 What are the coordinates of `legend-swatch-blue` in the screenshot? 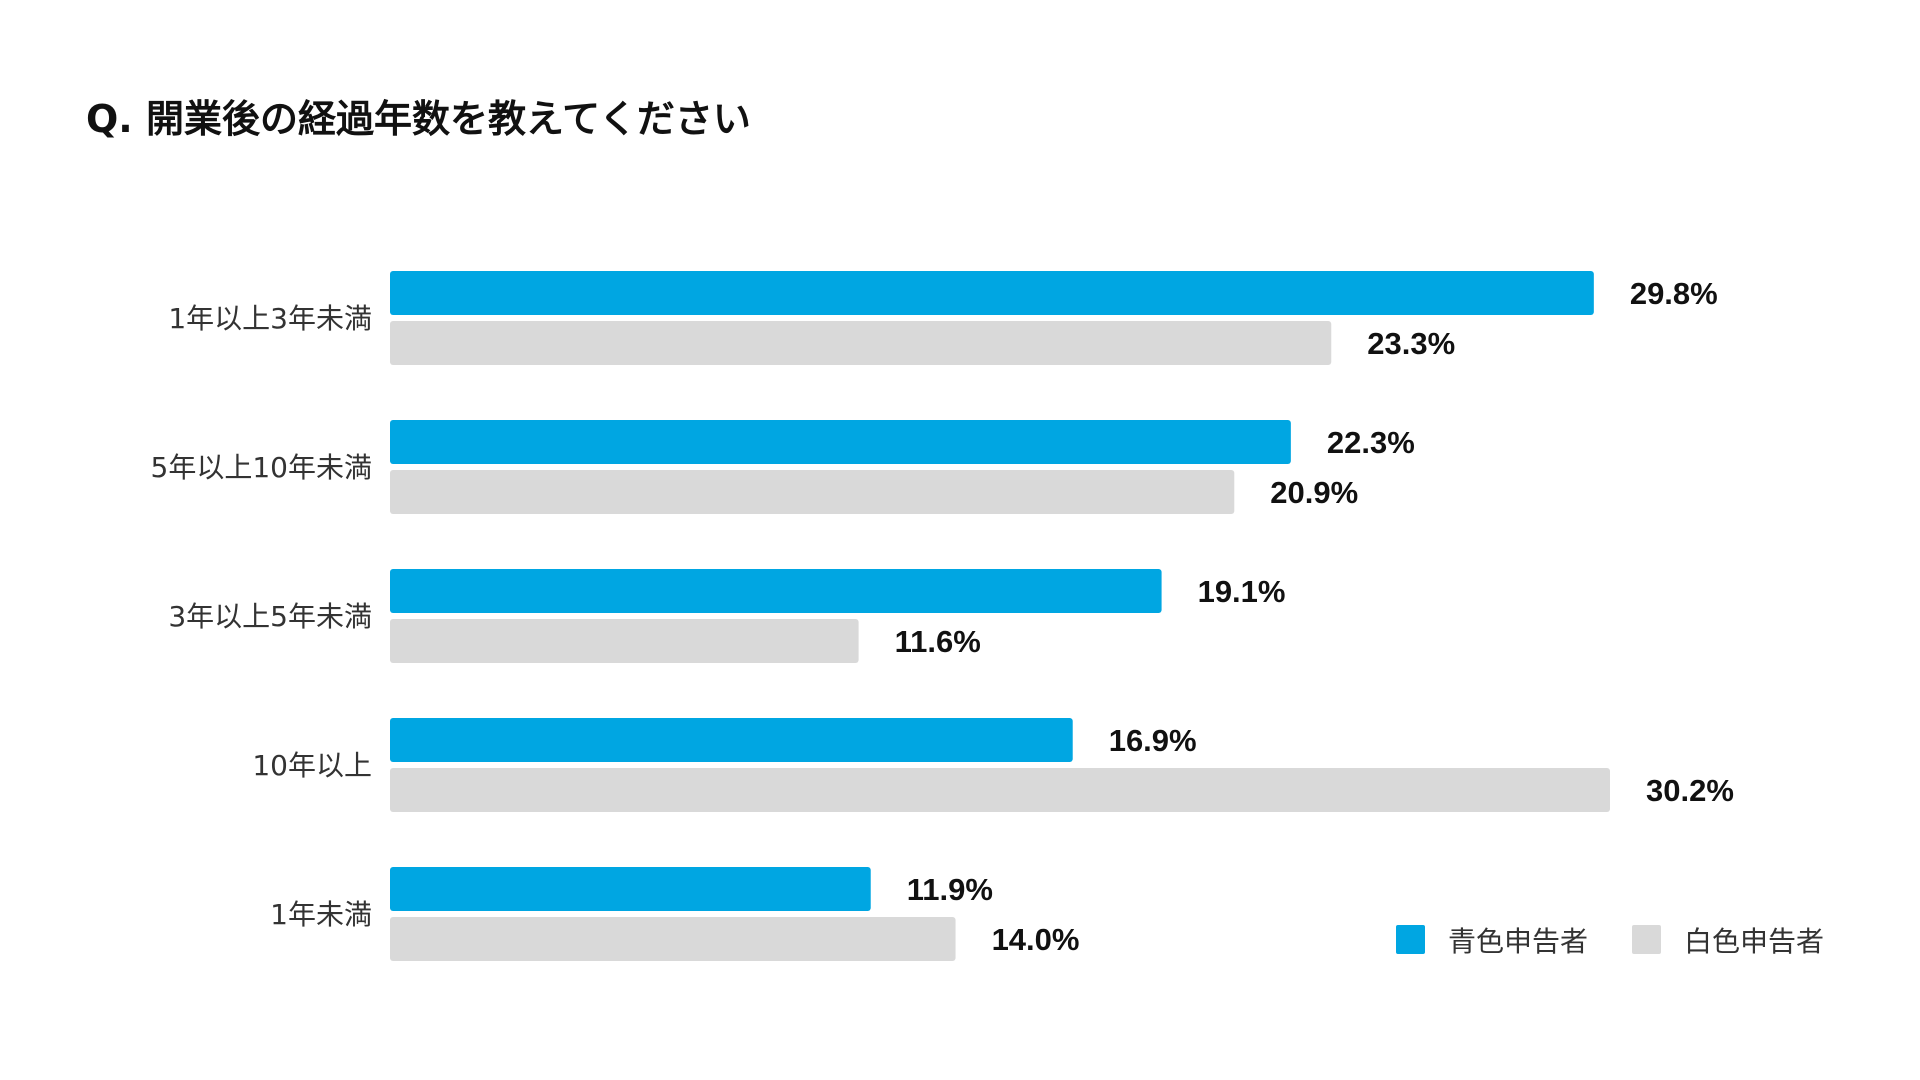 It's located at (1410, 939).